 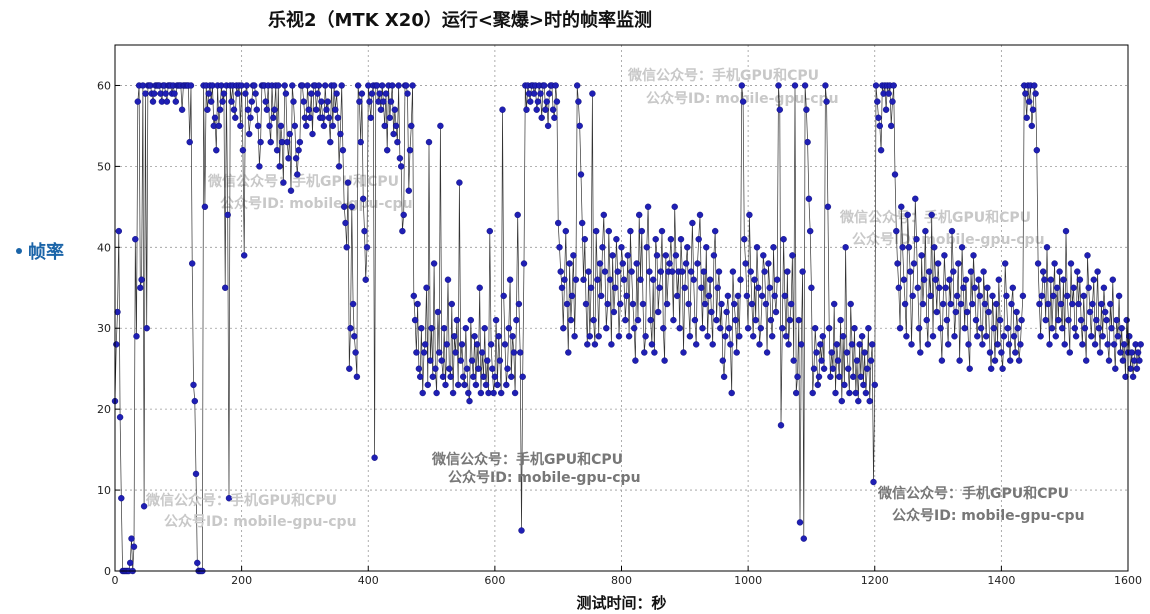 What do you see at coordinates (460, 20) in the screenshot?
I see `chart-title: 乐视2（MTK X20）运行<聚爆>时的帧率监测` at bounding box center [460, 20].